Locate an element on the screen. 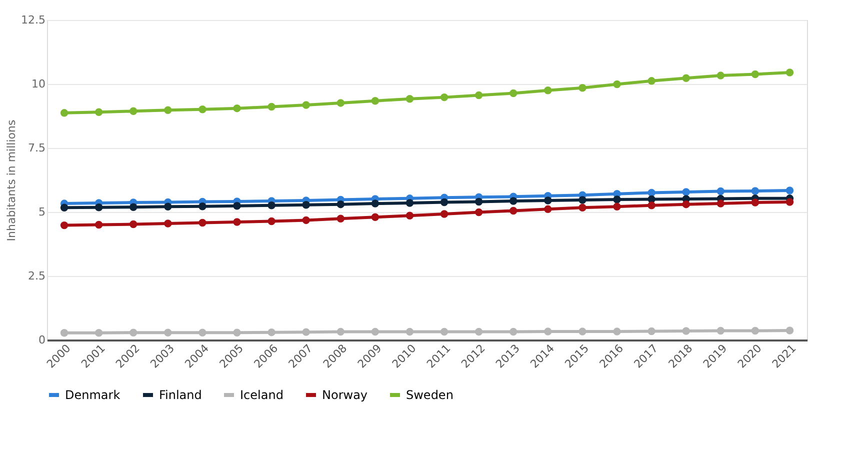  y-tick-label: 5 is located at coordinates (42, 212).